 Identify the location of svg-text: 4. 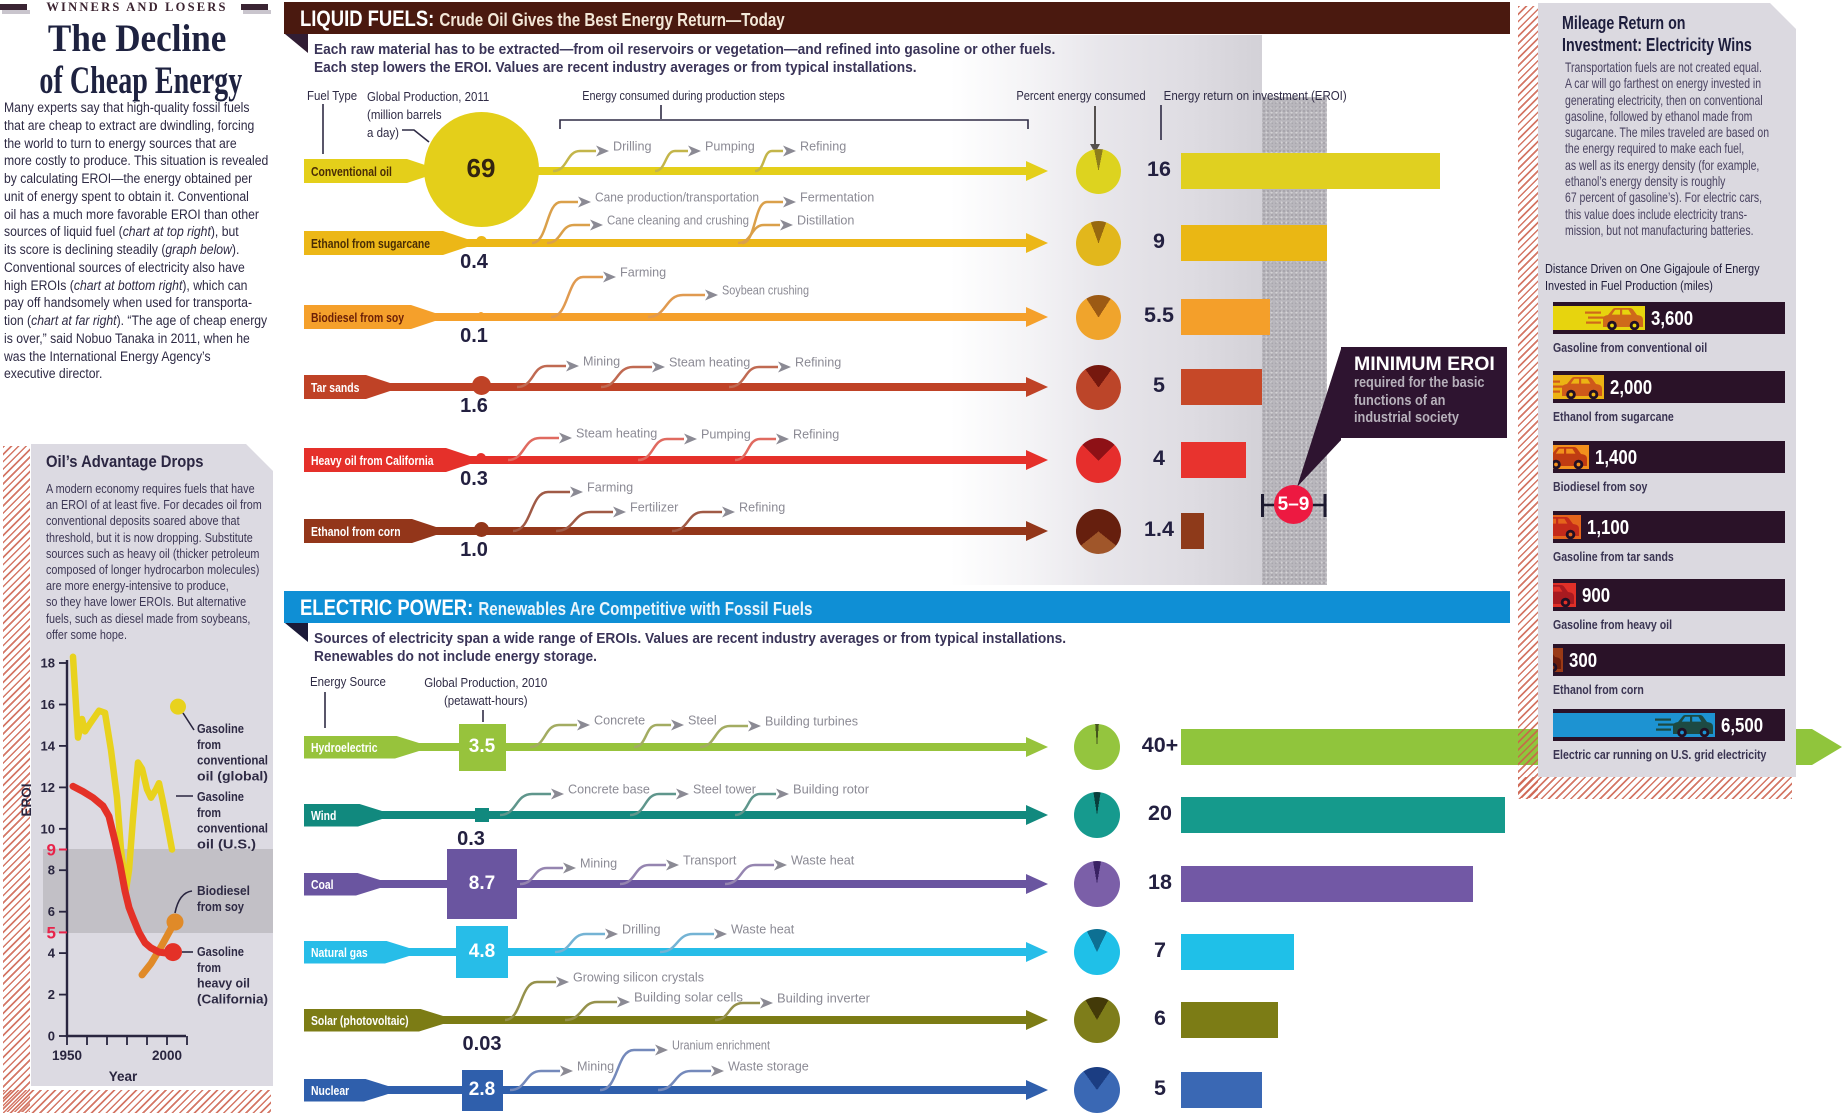
(52, 953).